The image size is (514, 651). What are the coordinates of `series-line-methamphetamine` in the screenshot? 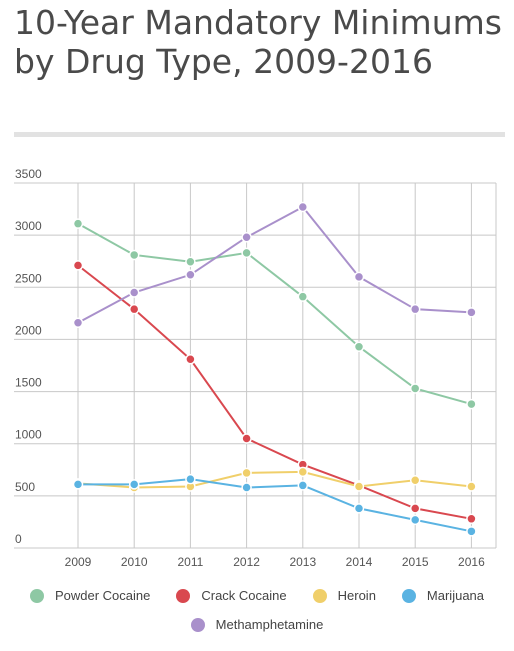 It's located at (274, 264).